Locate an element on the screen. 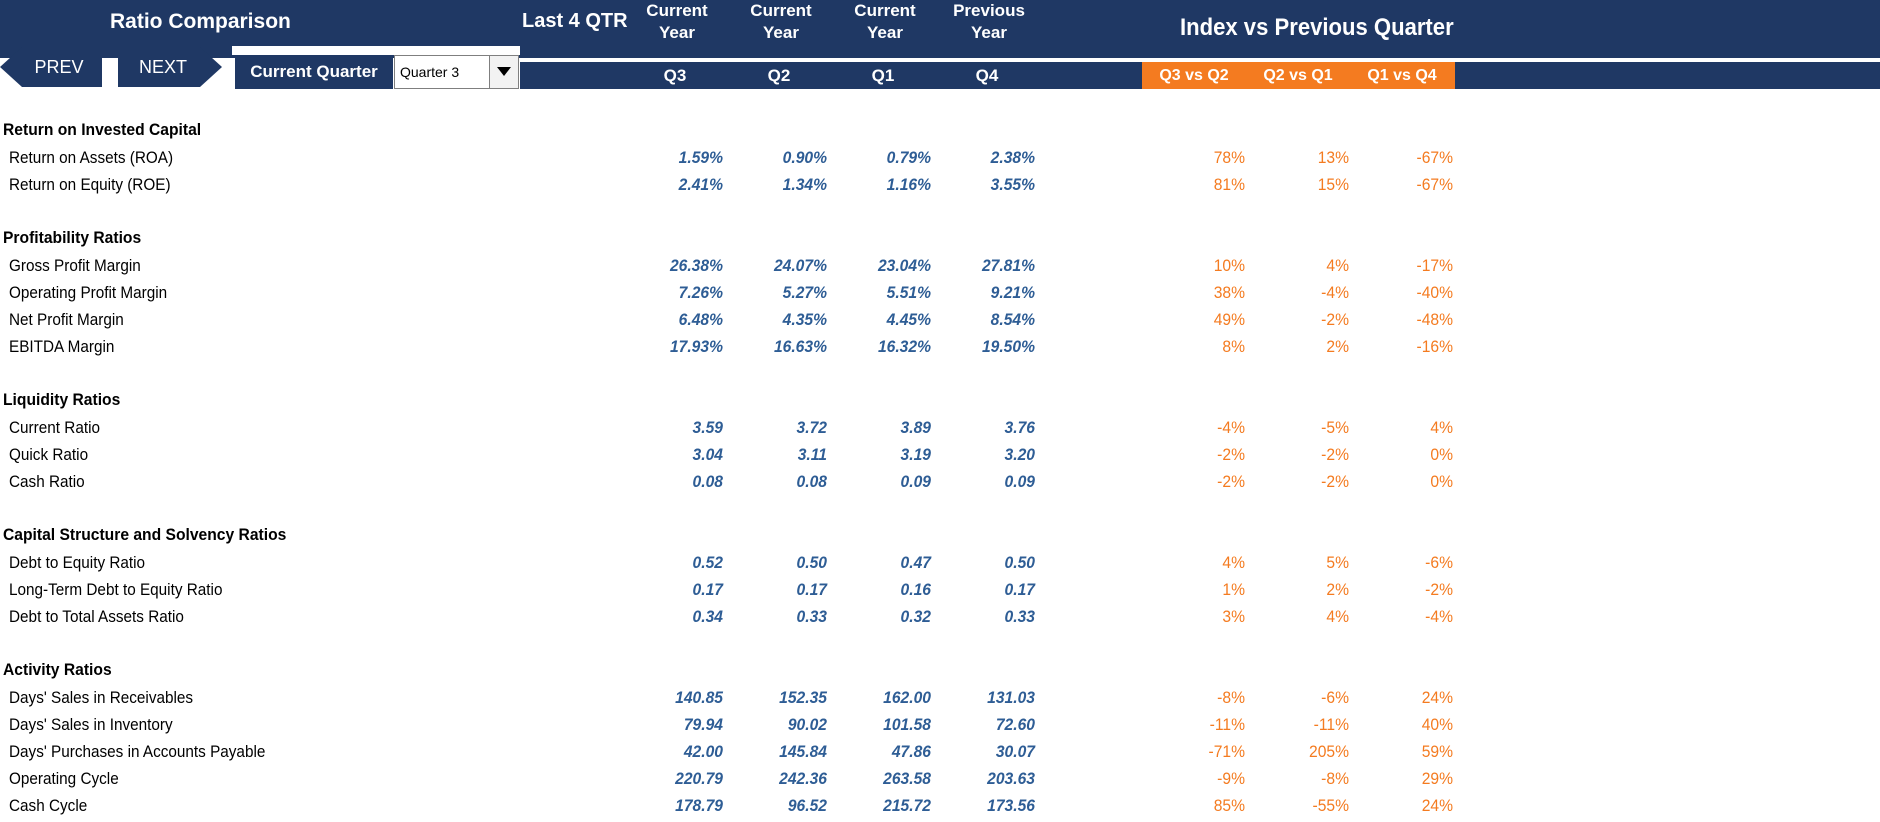 Image resolution: width=1880 pixels, height=822 pixels. index-q3-vs-q2: 10% is located at coordinates (1229, 265).